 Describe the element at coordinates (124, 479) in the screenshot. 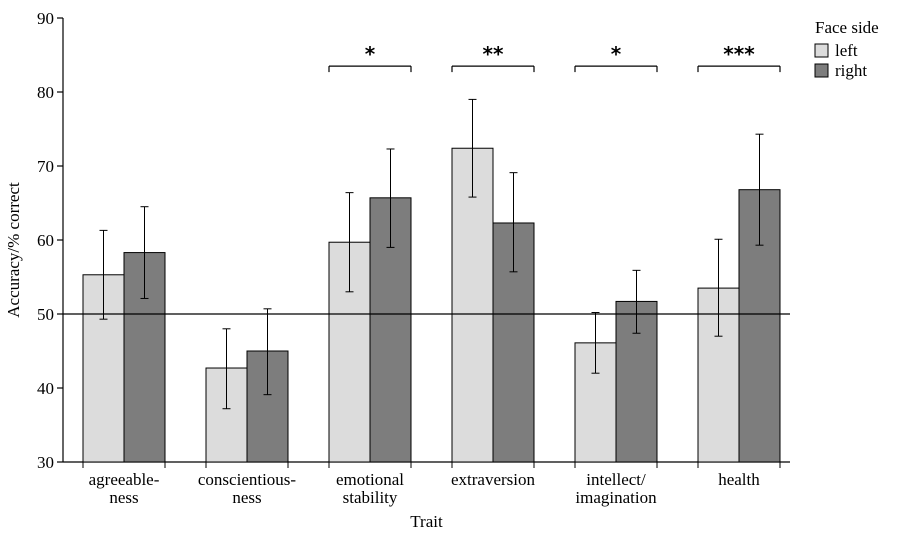

I see `category-label: agreeable-` at that location.